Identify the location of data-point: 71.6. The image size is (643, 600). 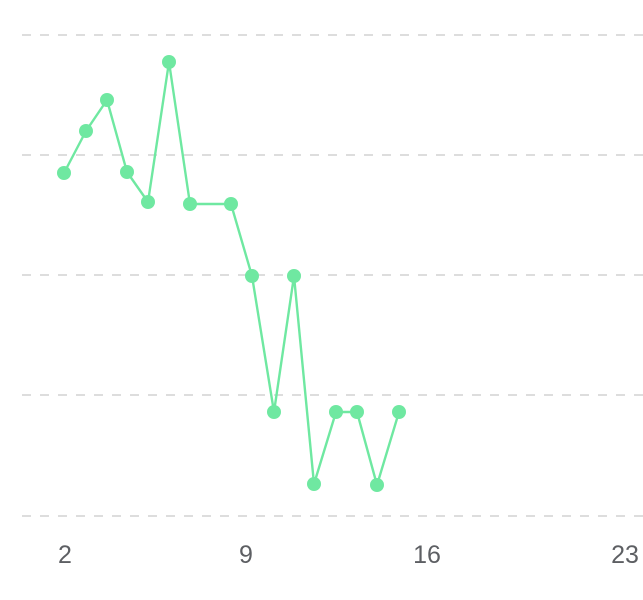
(127, 172).